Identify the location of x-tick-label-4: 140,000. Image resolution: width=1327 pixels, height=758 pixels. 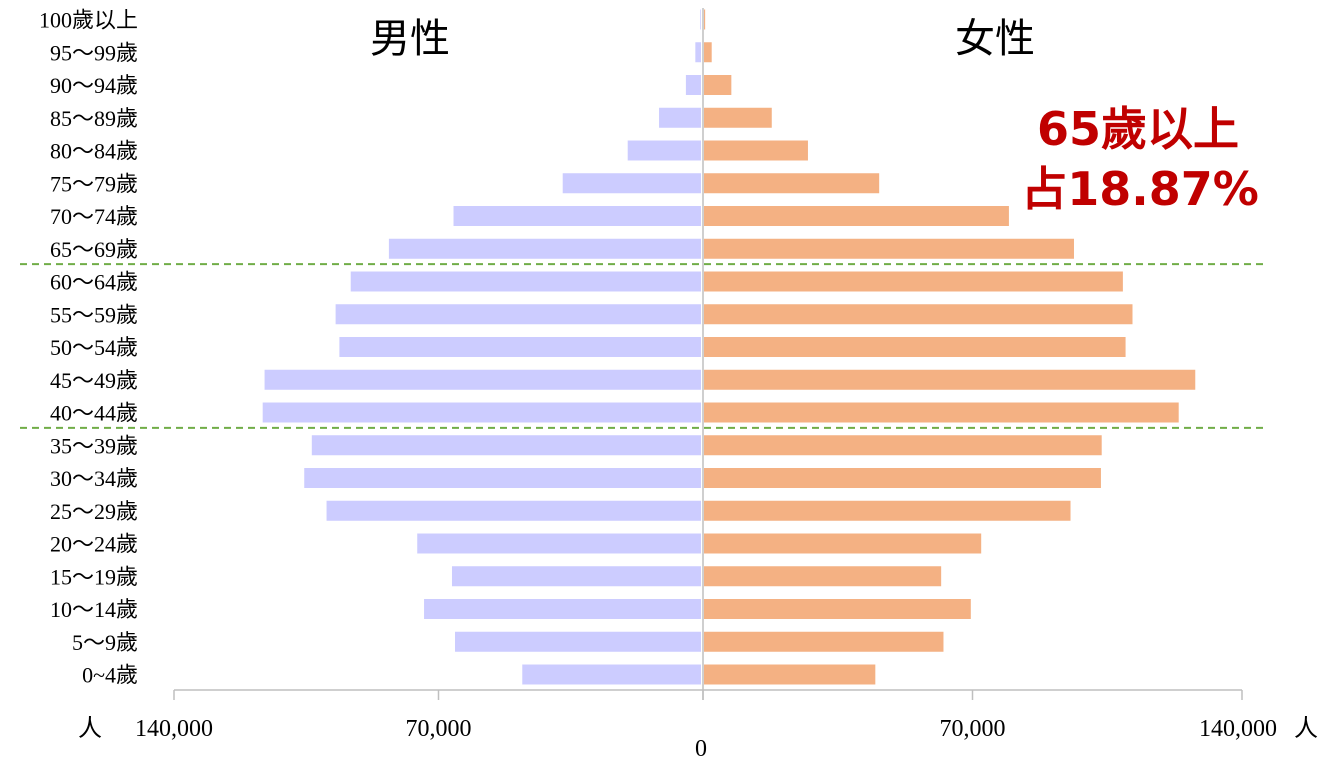
(1238, 729).